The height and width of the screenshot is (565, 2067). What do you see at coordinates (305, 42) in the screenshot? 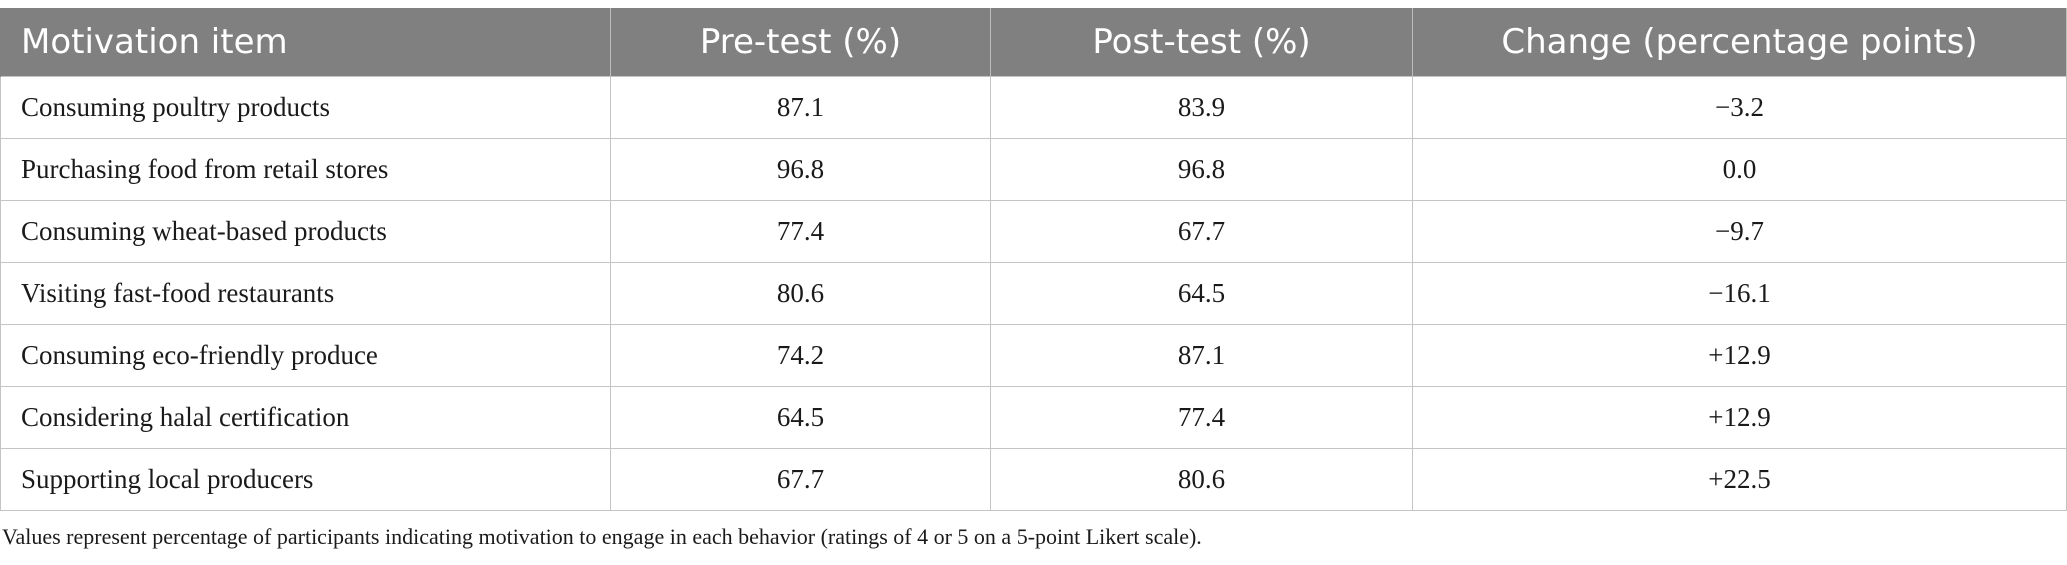
I see `header-motivation-item: Motivation item` at bounding box center [305, 42].